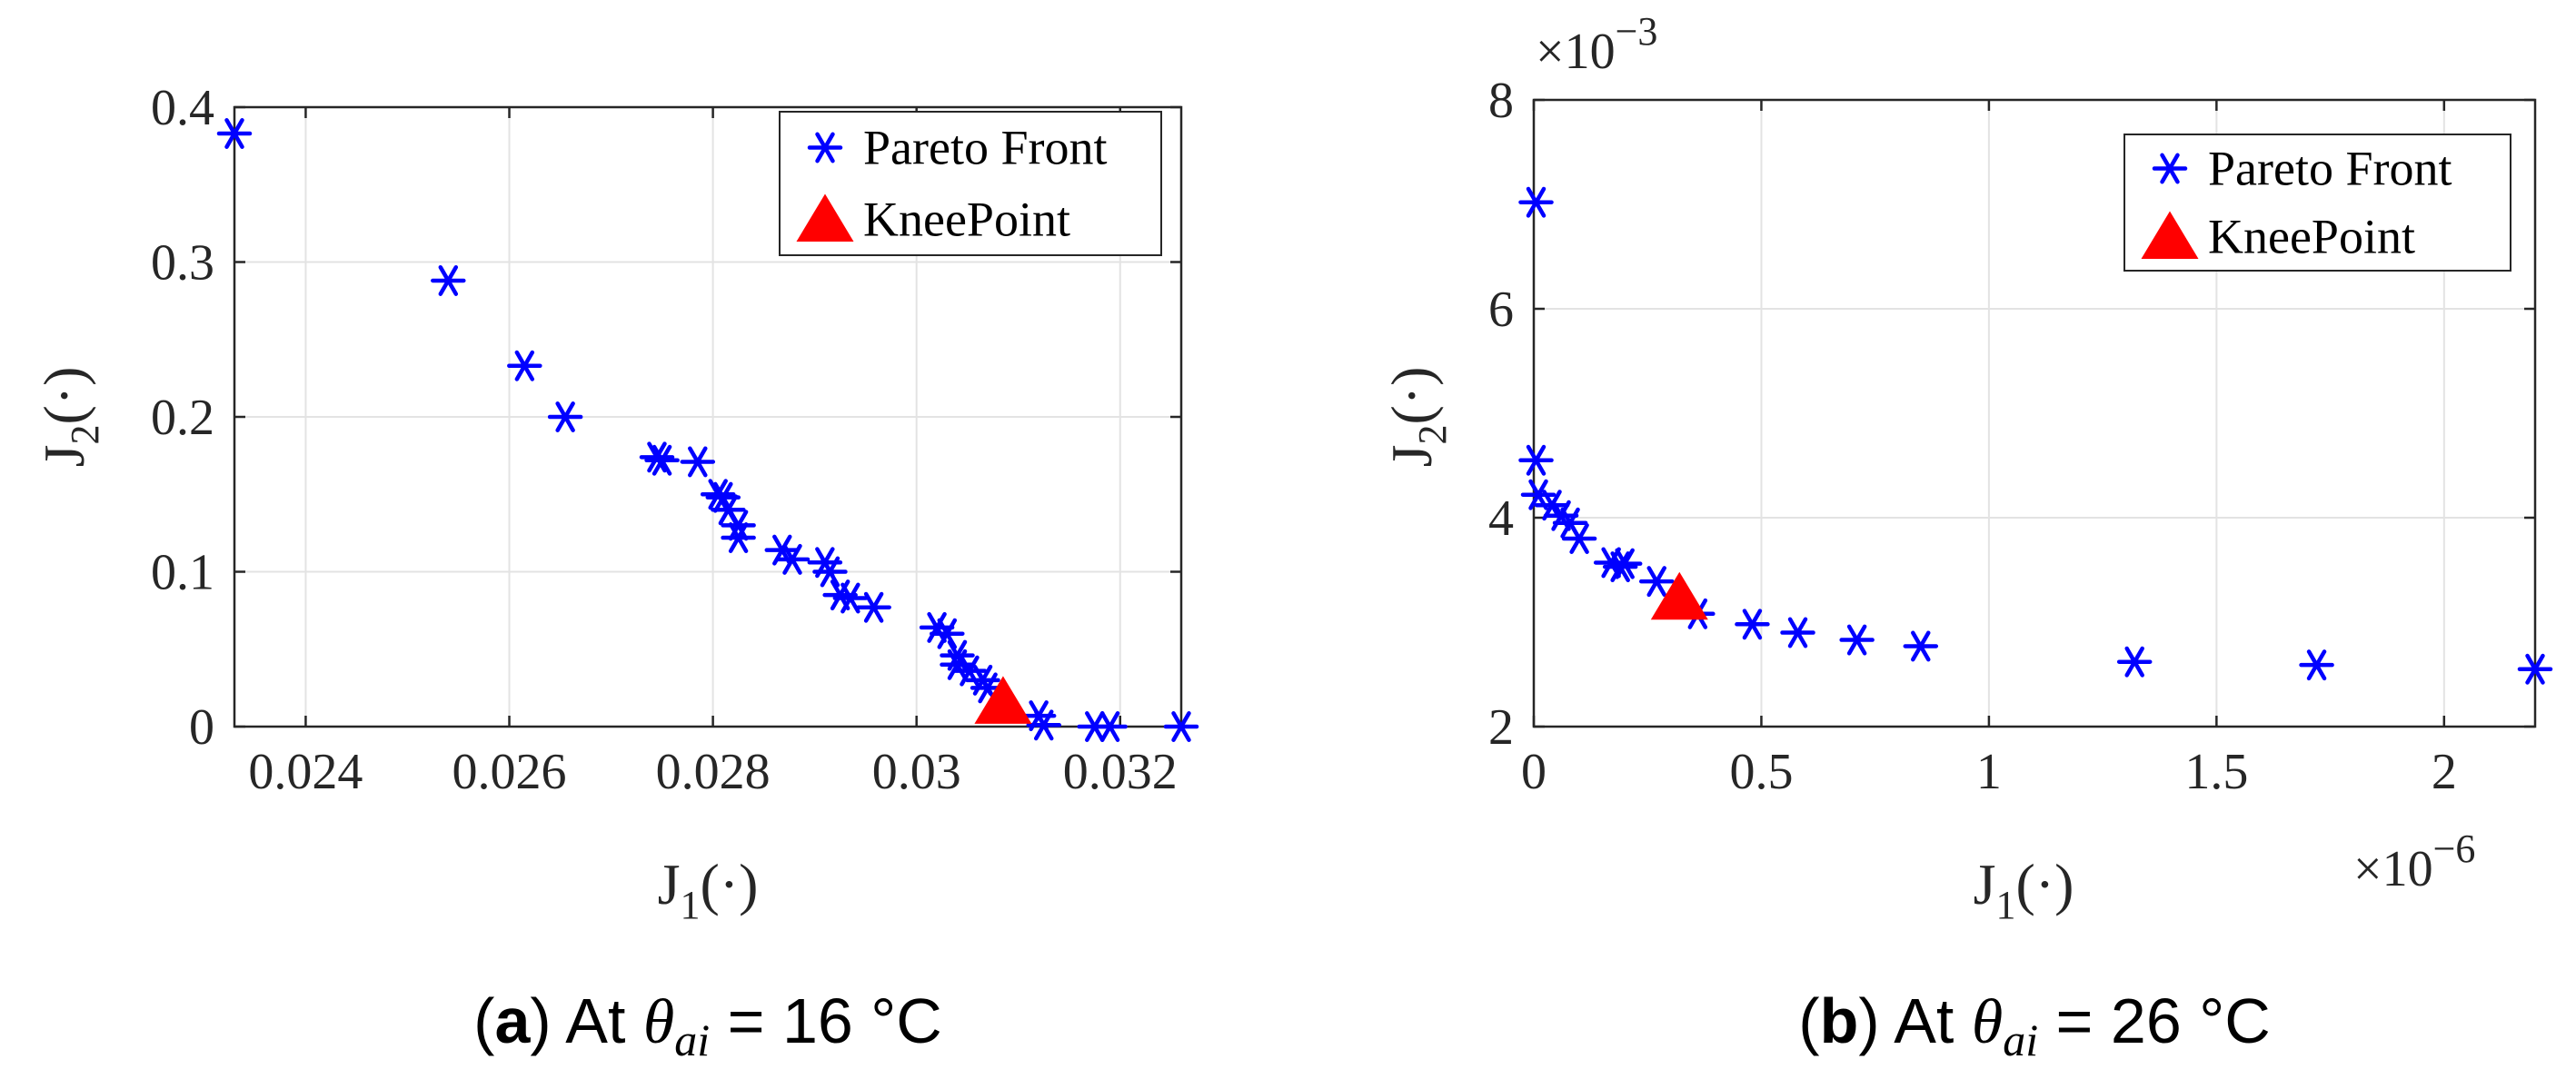 Image resolution: width=2576 pixels, height=1089 pixels. Describe the element at coordinates (183, 418) in the screenshot. I see `y-tick-label: 0.2` at that location.